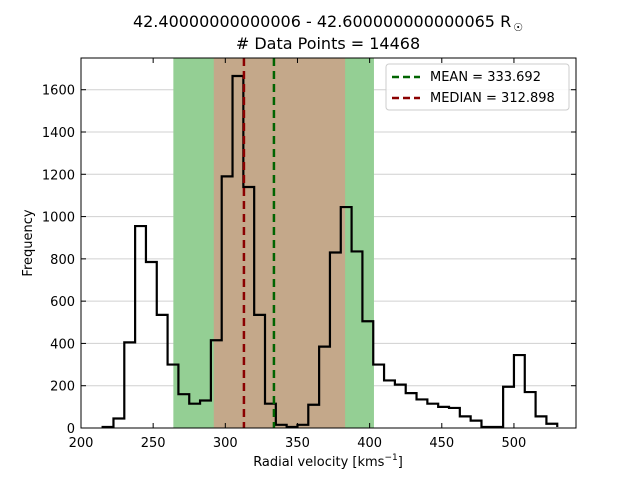 The width and height of the screenshot is (640, 480). Describe the element at coordinates (485, 77) in the screenshot. I see `legend-mean-label: MEAN = 333.692` at that location.